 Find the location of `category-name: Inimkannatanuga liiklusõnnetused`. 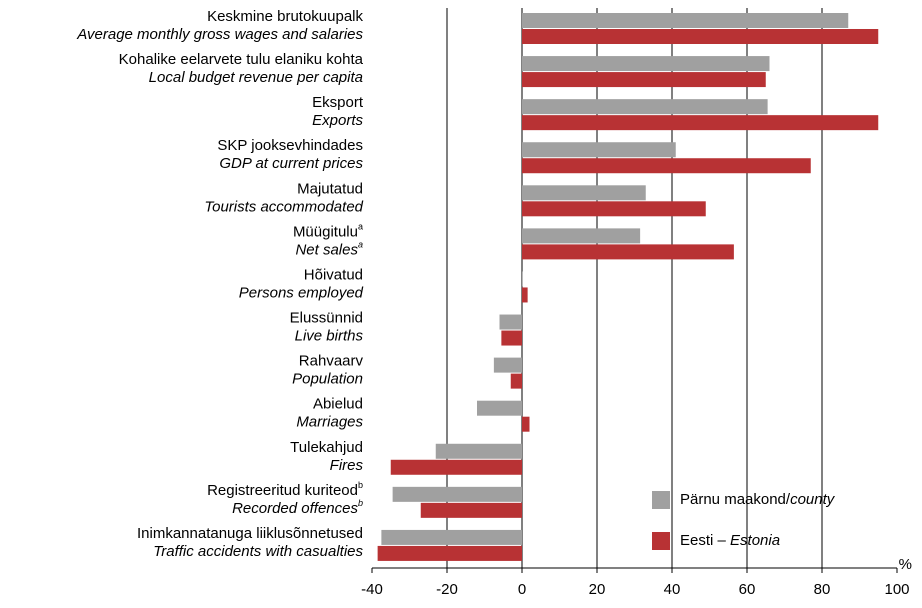

category-name: Inimkannatanuga liiklusõnnetused is located at coordinates (250, 533).